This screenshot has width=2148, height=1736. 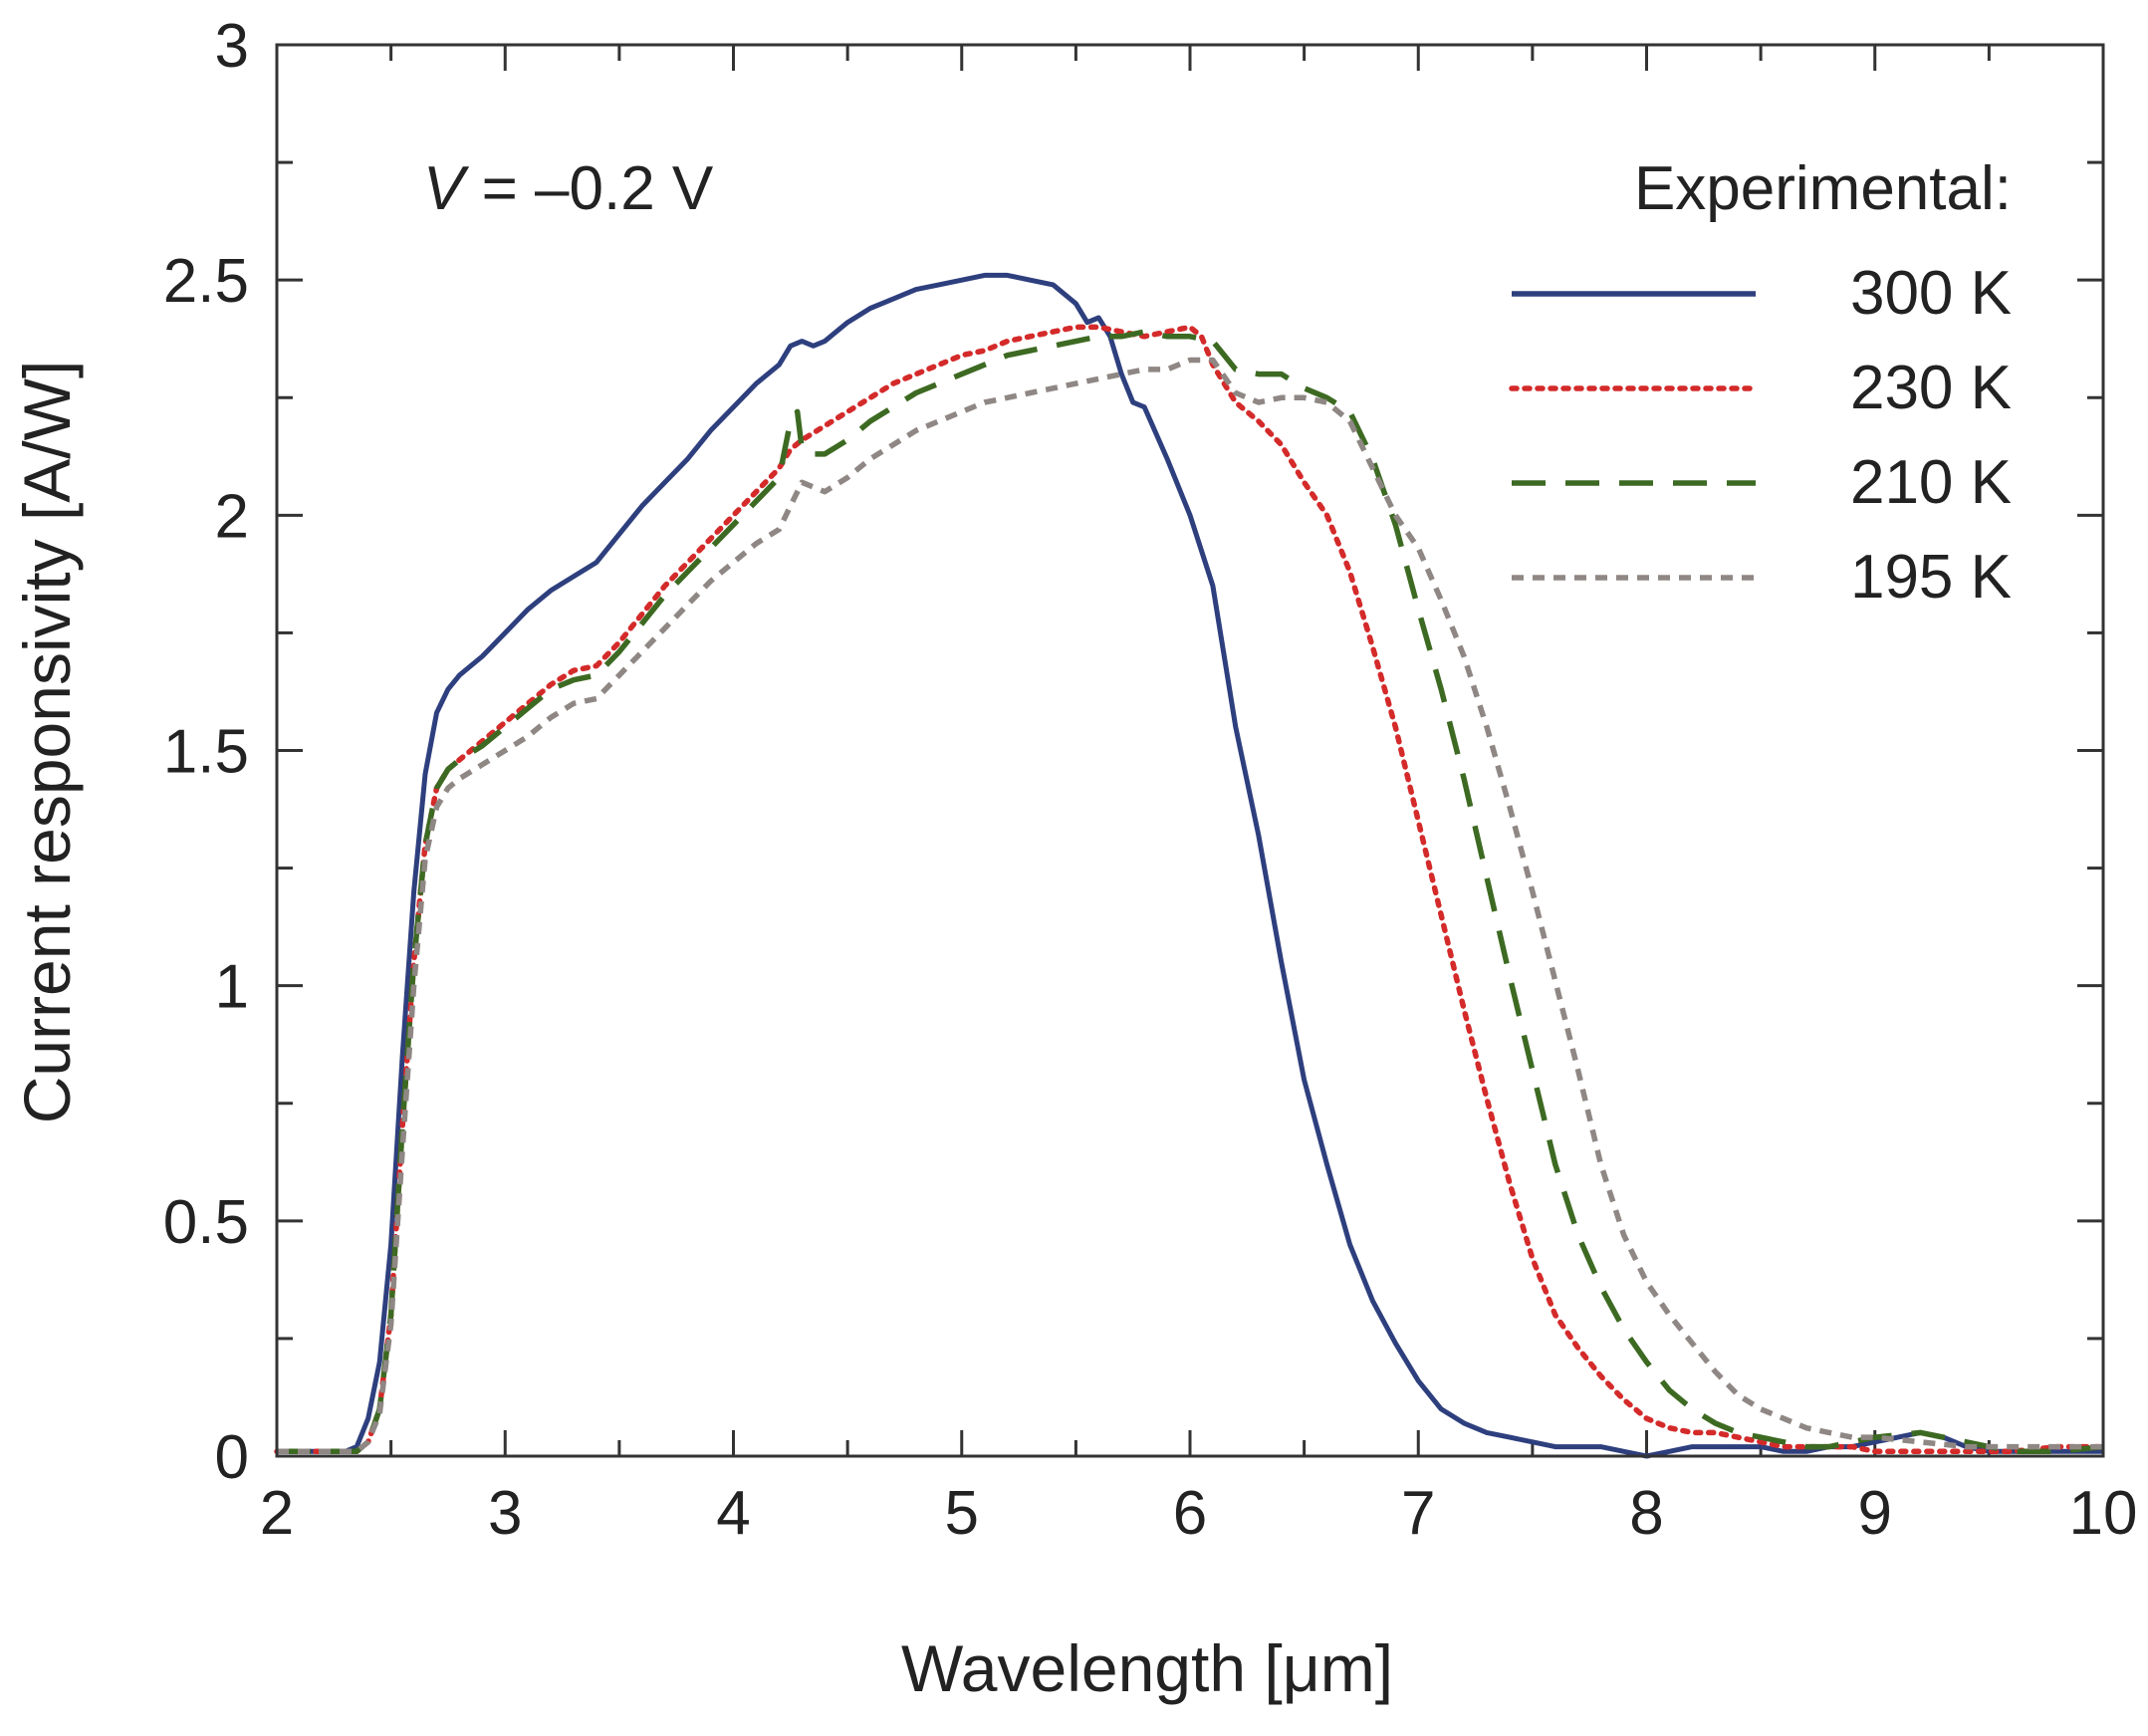 I want to click on legend-label-210-k: 210 K, so click(x=1931, y=482).